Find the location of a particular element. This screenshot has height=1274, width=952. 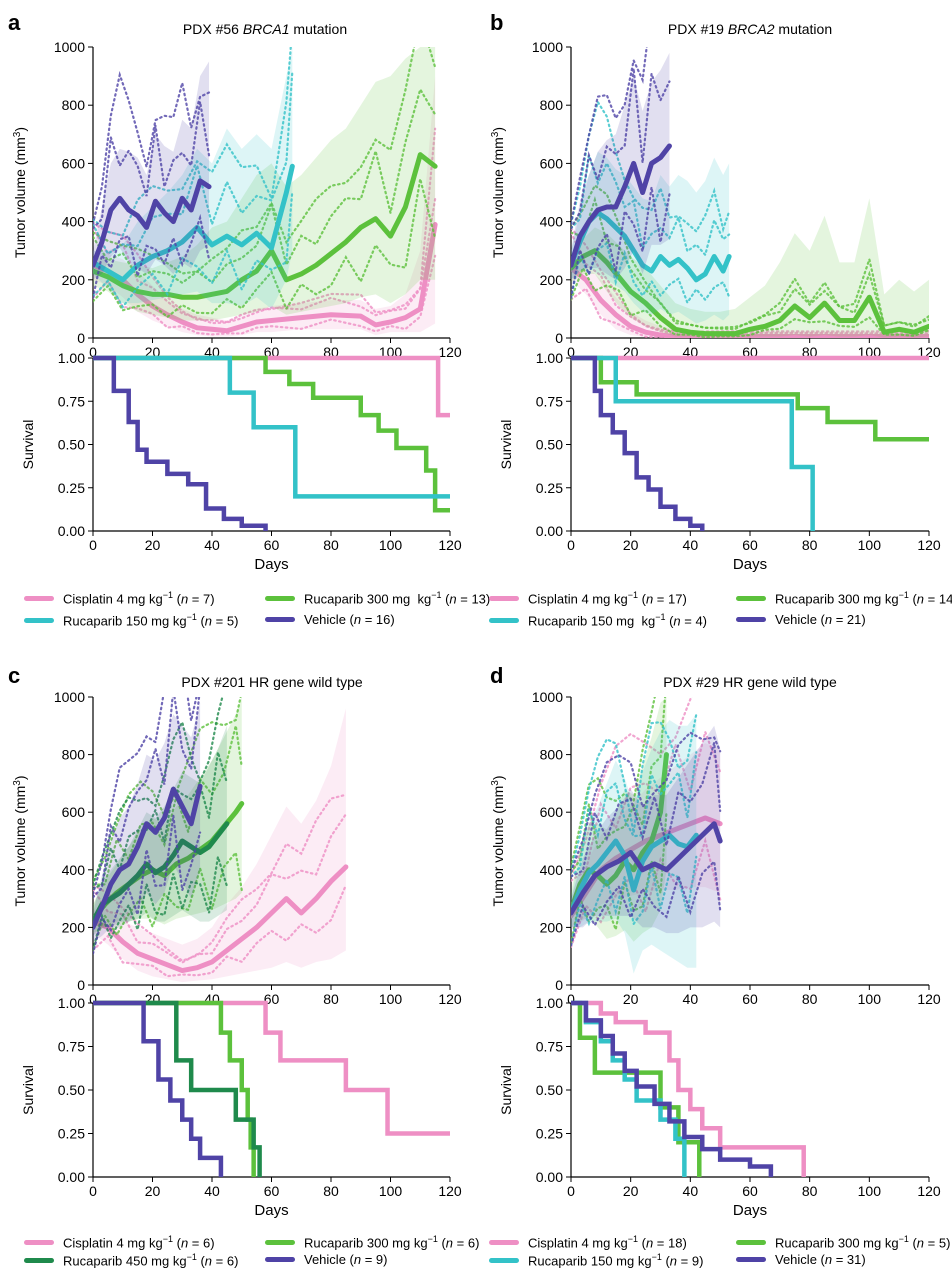

legend-item-c-rucaparib300: Rucaparib 300 mg kg−1 (n = 6) is located at coordinates (372, 1242).